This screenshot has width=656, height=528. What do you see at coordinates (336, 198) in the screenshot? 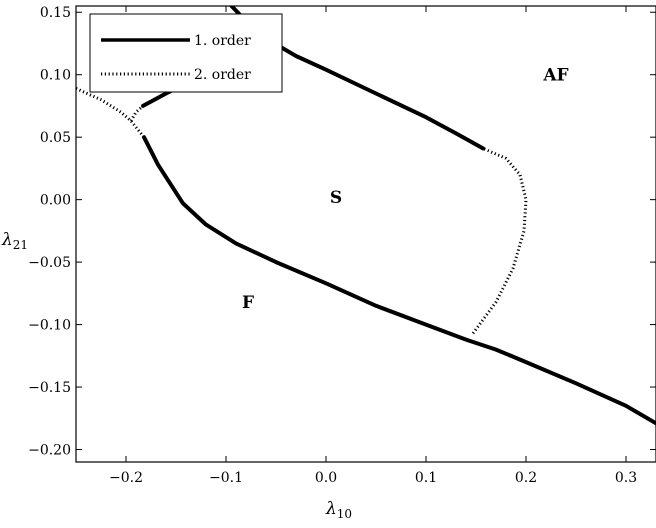
I see `region-label-s: S` at bounding box center [336, 198].